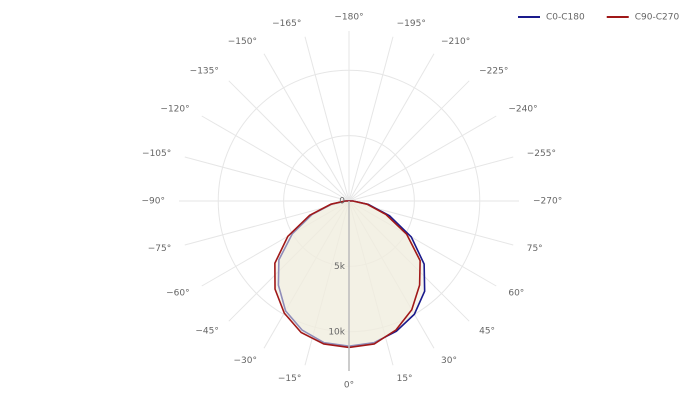 The height and width of the screenshot is (404, 700). What do you see at coordinates (207, 332) in the screenshot?
I see `theta-tick-label: −45°` at bounding box center [207, 332].